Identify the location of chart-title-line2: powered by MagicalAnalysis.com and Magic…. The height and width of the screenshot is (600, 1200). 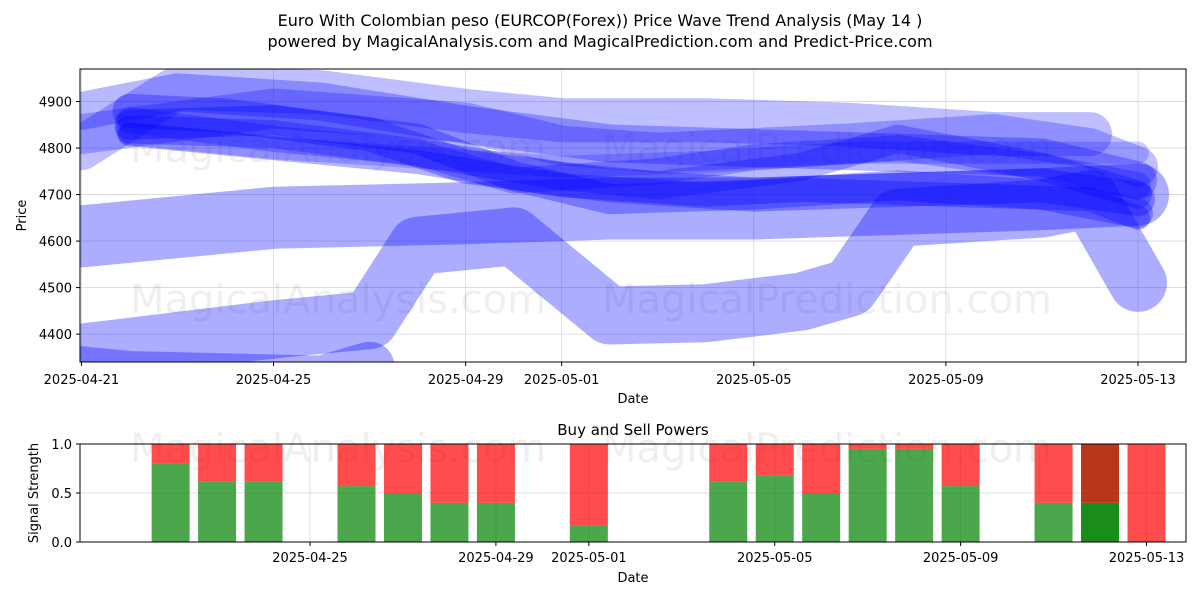
(599, 41).